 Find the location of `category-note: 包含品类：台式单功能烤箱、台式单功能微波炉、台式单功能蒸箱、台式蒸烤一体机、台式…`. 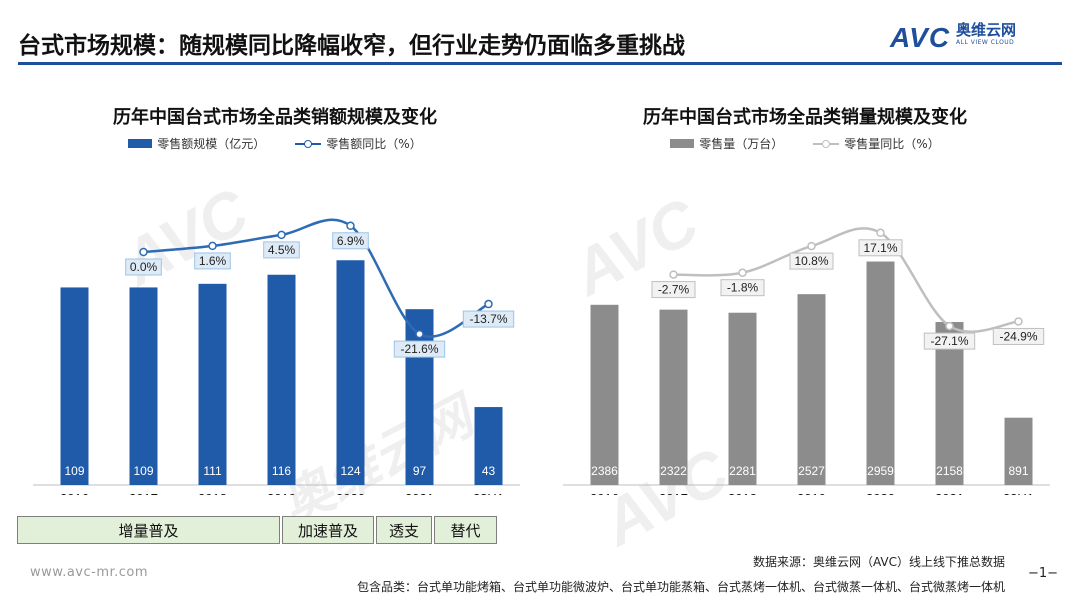

category-note: 包含品类：台式单功能烤箱、台式单功能微波炉、台式单功能蒸箱、台式蒸烤一体机、台式… is located at coordinates (680, 587).